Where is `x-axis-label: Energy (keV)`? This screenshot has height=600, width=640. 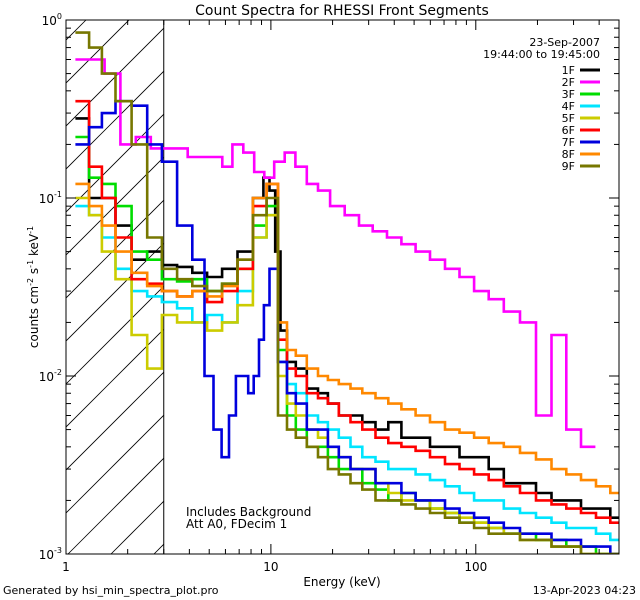 x-axis-label: Energy (keV) is located at coordinates (341, 582).